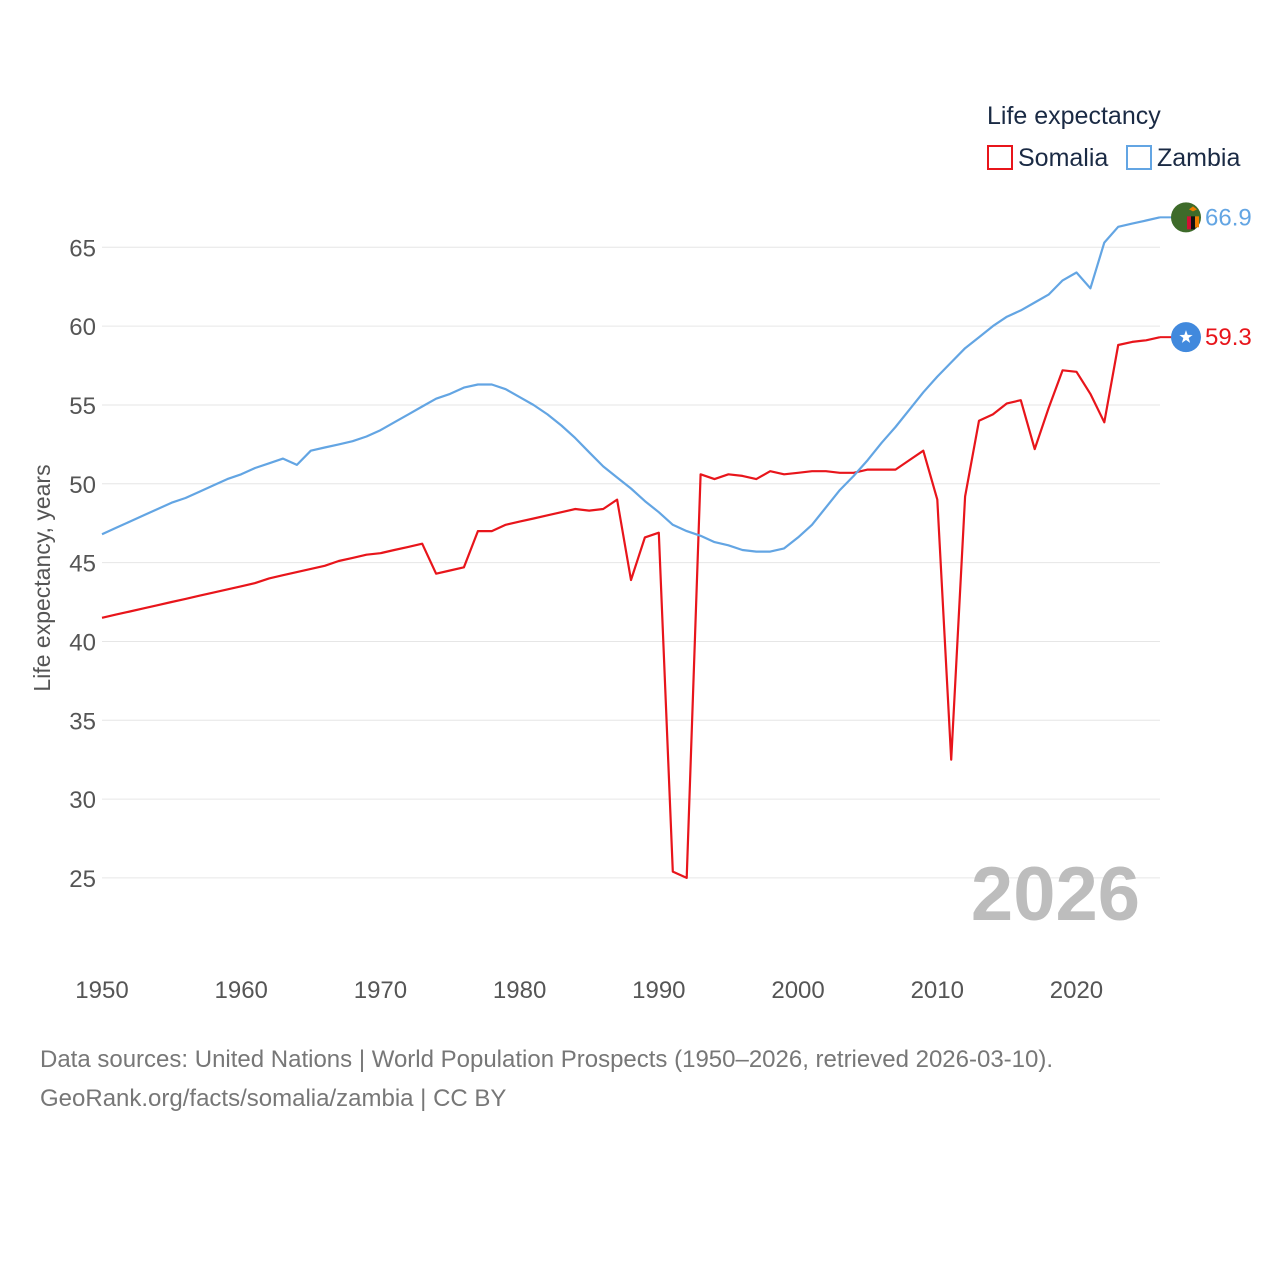 Image resolution: width=1280 pixels, height=1280 pixels. I want to click on x-tick-label: 1950, so click(101, 990).